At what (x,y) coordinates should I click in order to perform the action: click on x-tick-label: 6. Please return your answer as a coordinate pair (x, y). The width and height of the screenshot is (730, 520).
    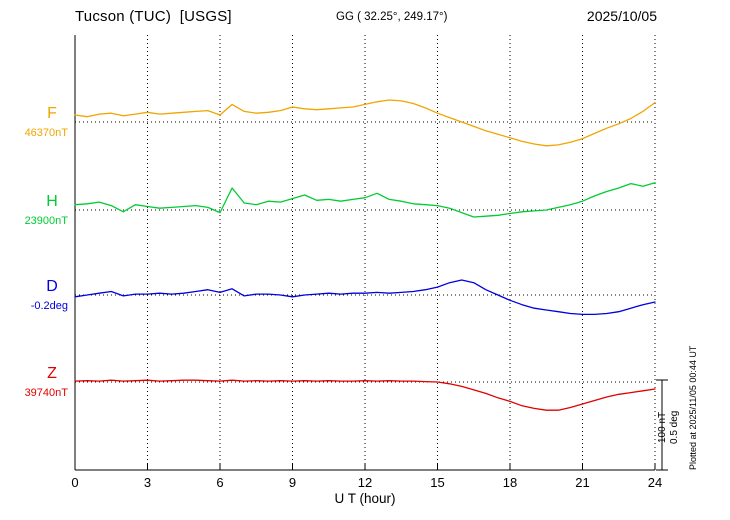
    Looking at the image, I should click on (219, 482).